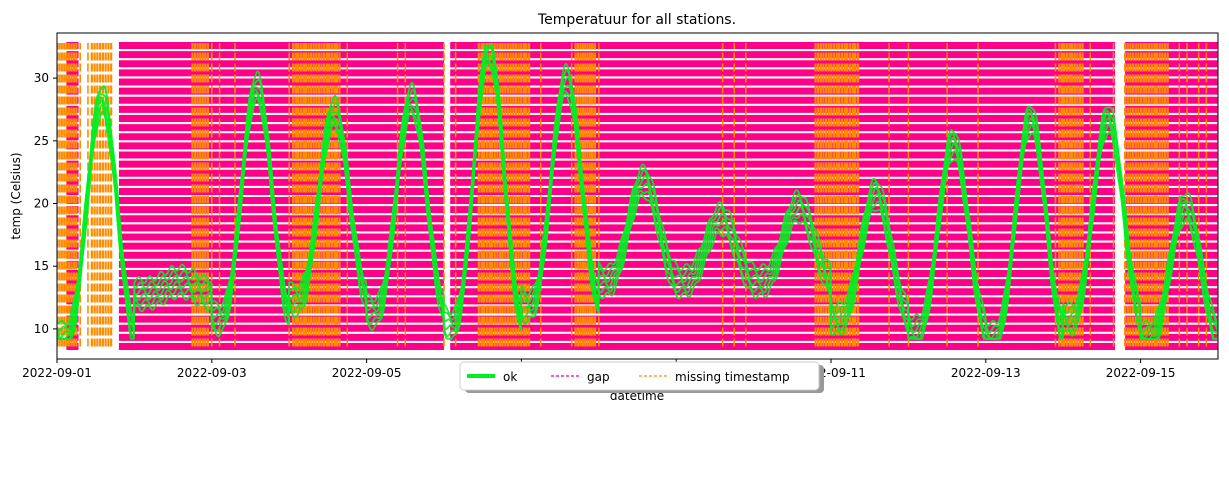 Image resolution: width=1229 pixels, height=487 pixels. I want to click on y-axis-label: temp (Celsius), so click(16, 195).